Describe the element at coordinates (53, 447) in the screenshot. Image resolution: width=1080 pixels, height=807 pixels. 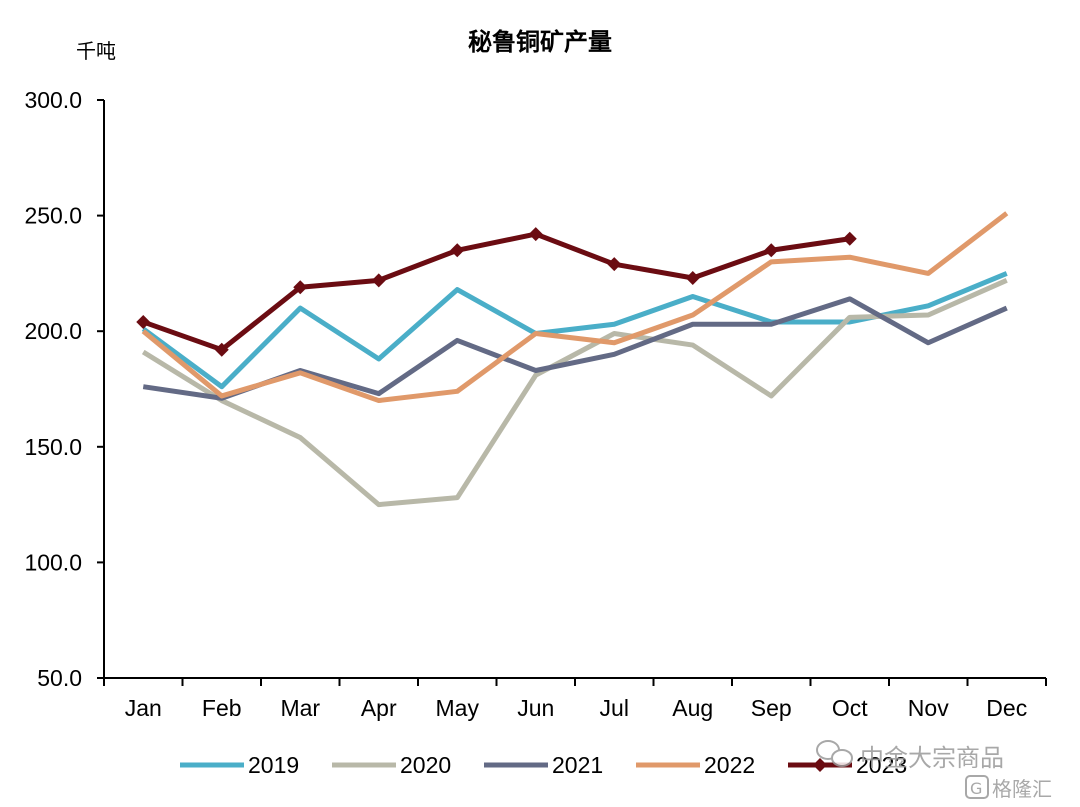
I see `y-tick-label: 150.0` at that location.